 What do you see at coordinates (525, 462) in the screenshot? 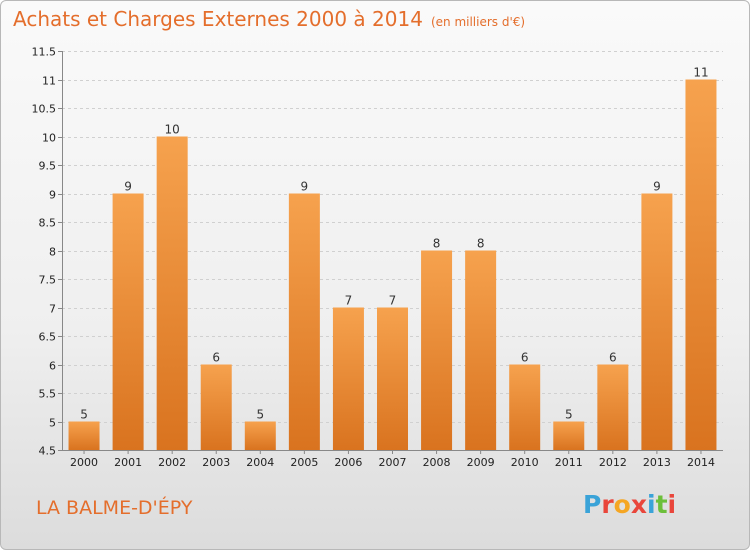
I see `x-tick-label: 2010` at bounding box center [525, 462].